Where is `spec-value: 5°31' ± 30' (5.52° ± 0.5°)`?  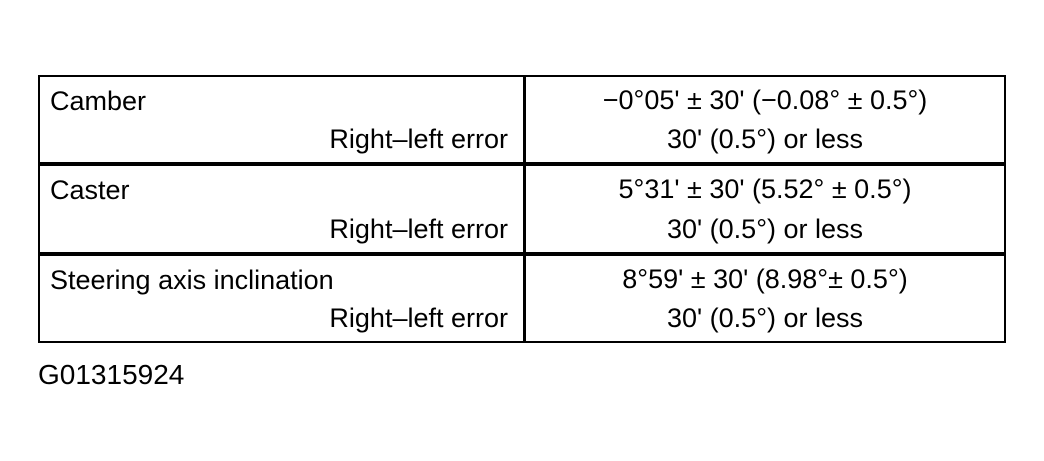 spec-value: 5°31' ± 30' (5.52° ± 0.5°) is located at coordinates (765, 189).